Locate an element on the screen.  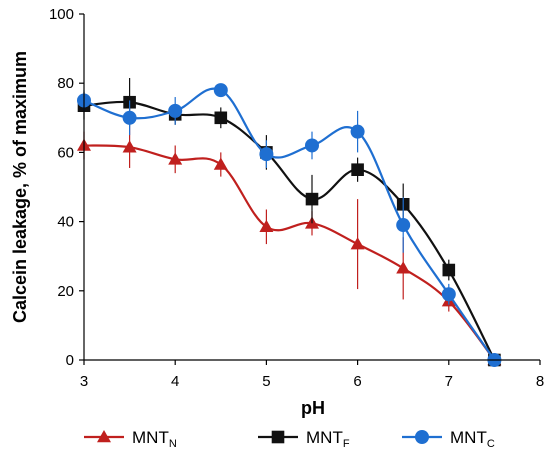
y-tick-label: 60 is located at coordinates (65, 152).